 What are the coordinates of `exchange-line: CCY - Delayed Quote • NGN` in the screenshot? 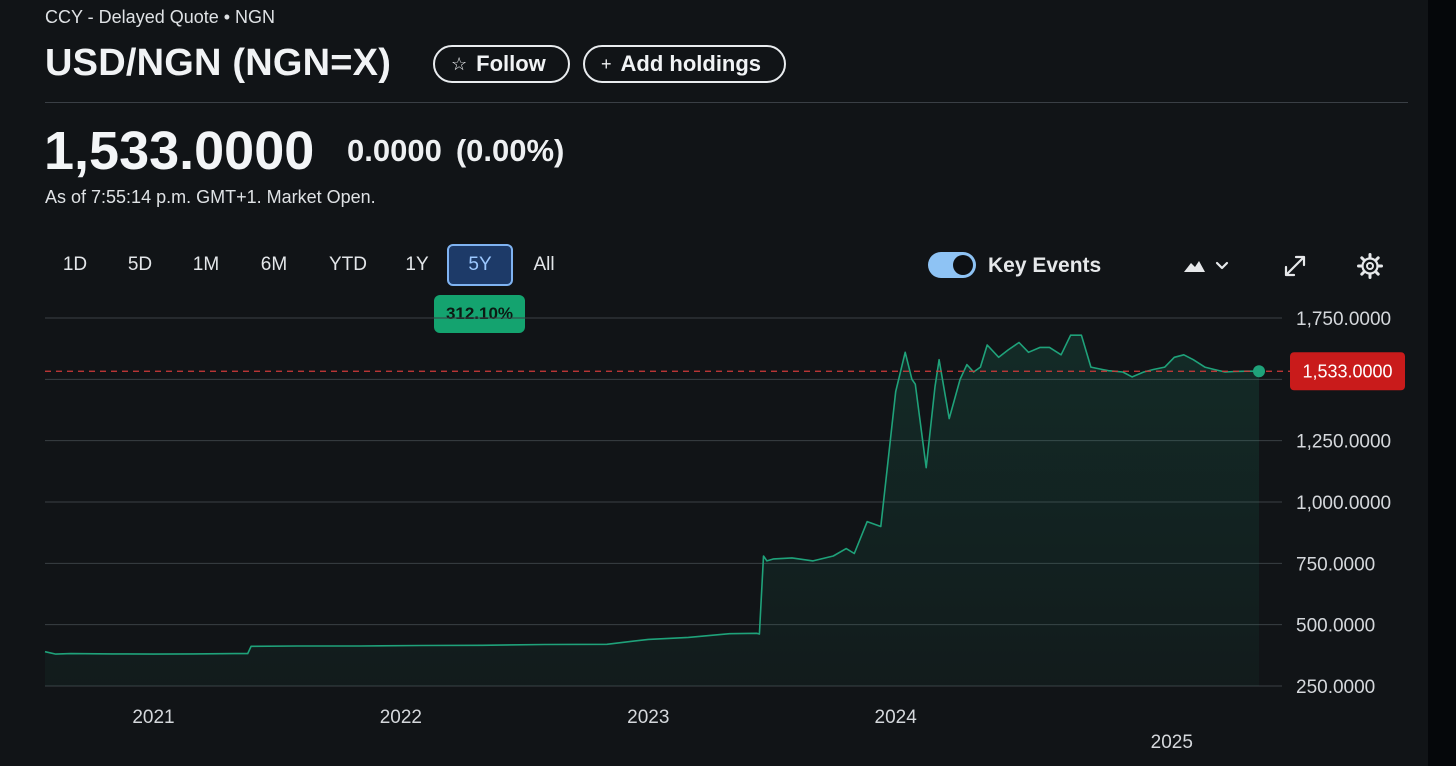 It's located at (160, 17).